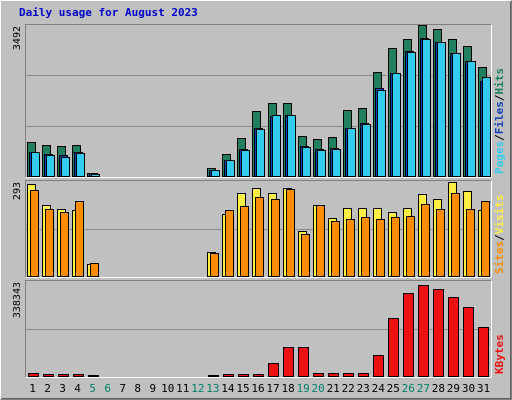 The width and height of the screenshot is (512, 400). I want to click on x-tick-label-day-13: 13, so click(212, 388).